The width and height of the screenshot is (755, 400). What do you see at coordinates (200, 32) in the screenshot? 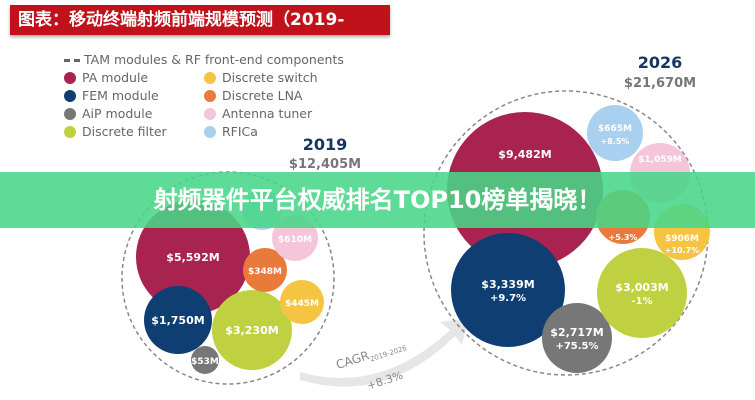
I see `chart-title: 图表：移动终端射频前端规模预测（2019-2026）` at bounding box center [200, 32].